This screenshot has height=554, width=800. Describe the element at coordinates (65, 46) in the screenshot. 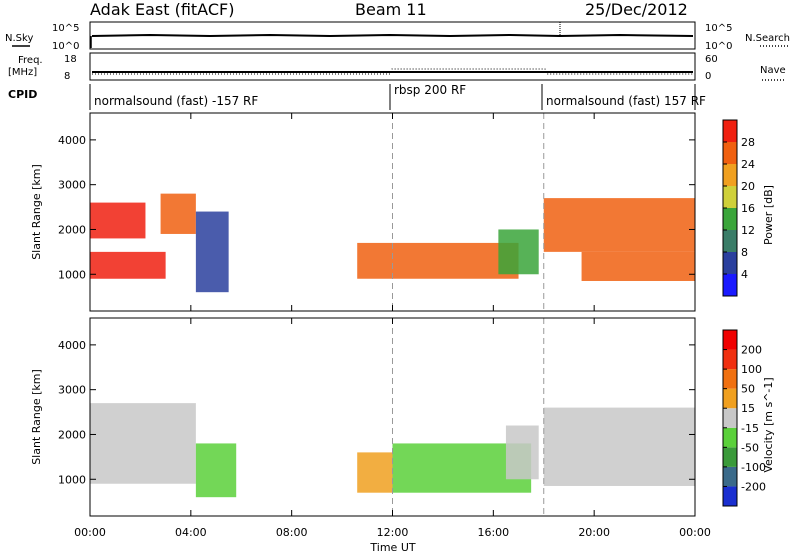

I see `nsky-tick-bottom: 10^0` at that location.